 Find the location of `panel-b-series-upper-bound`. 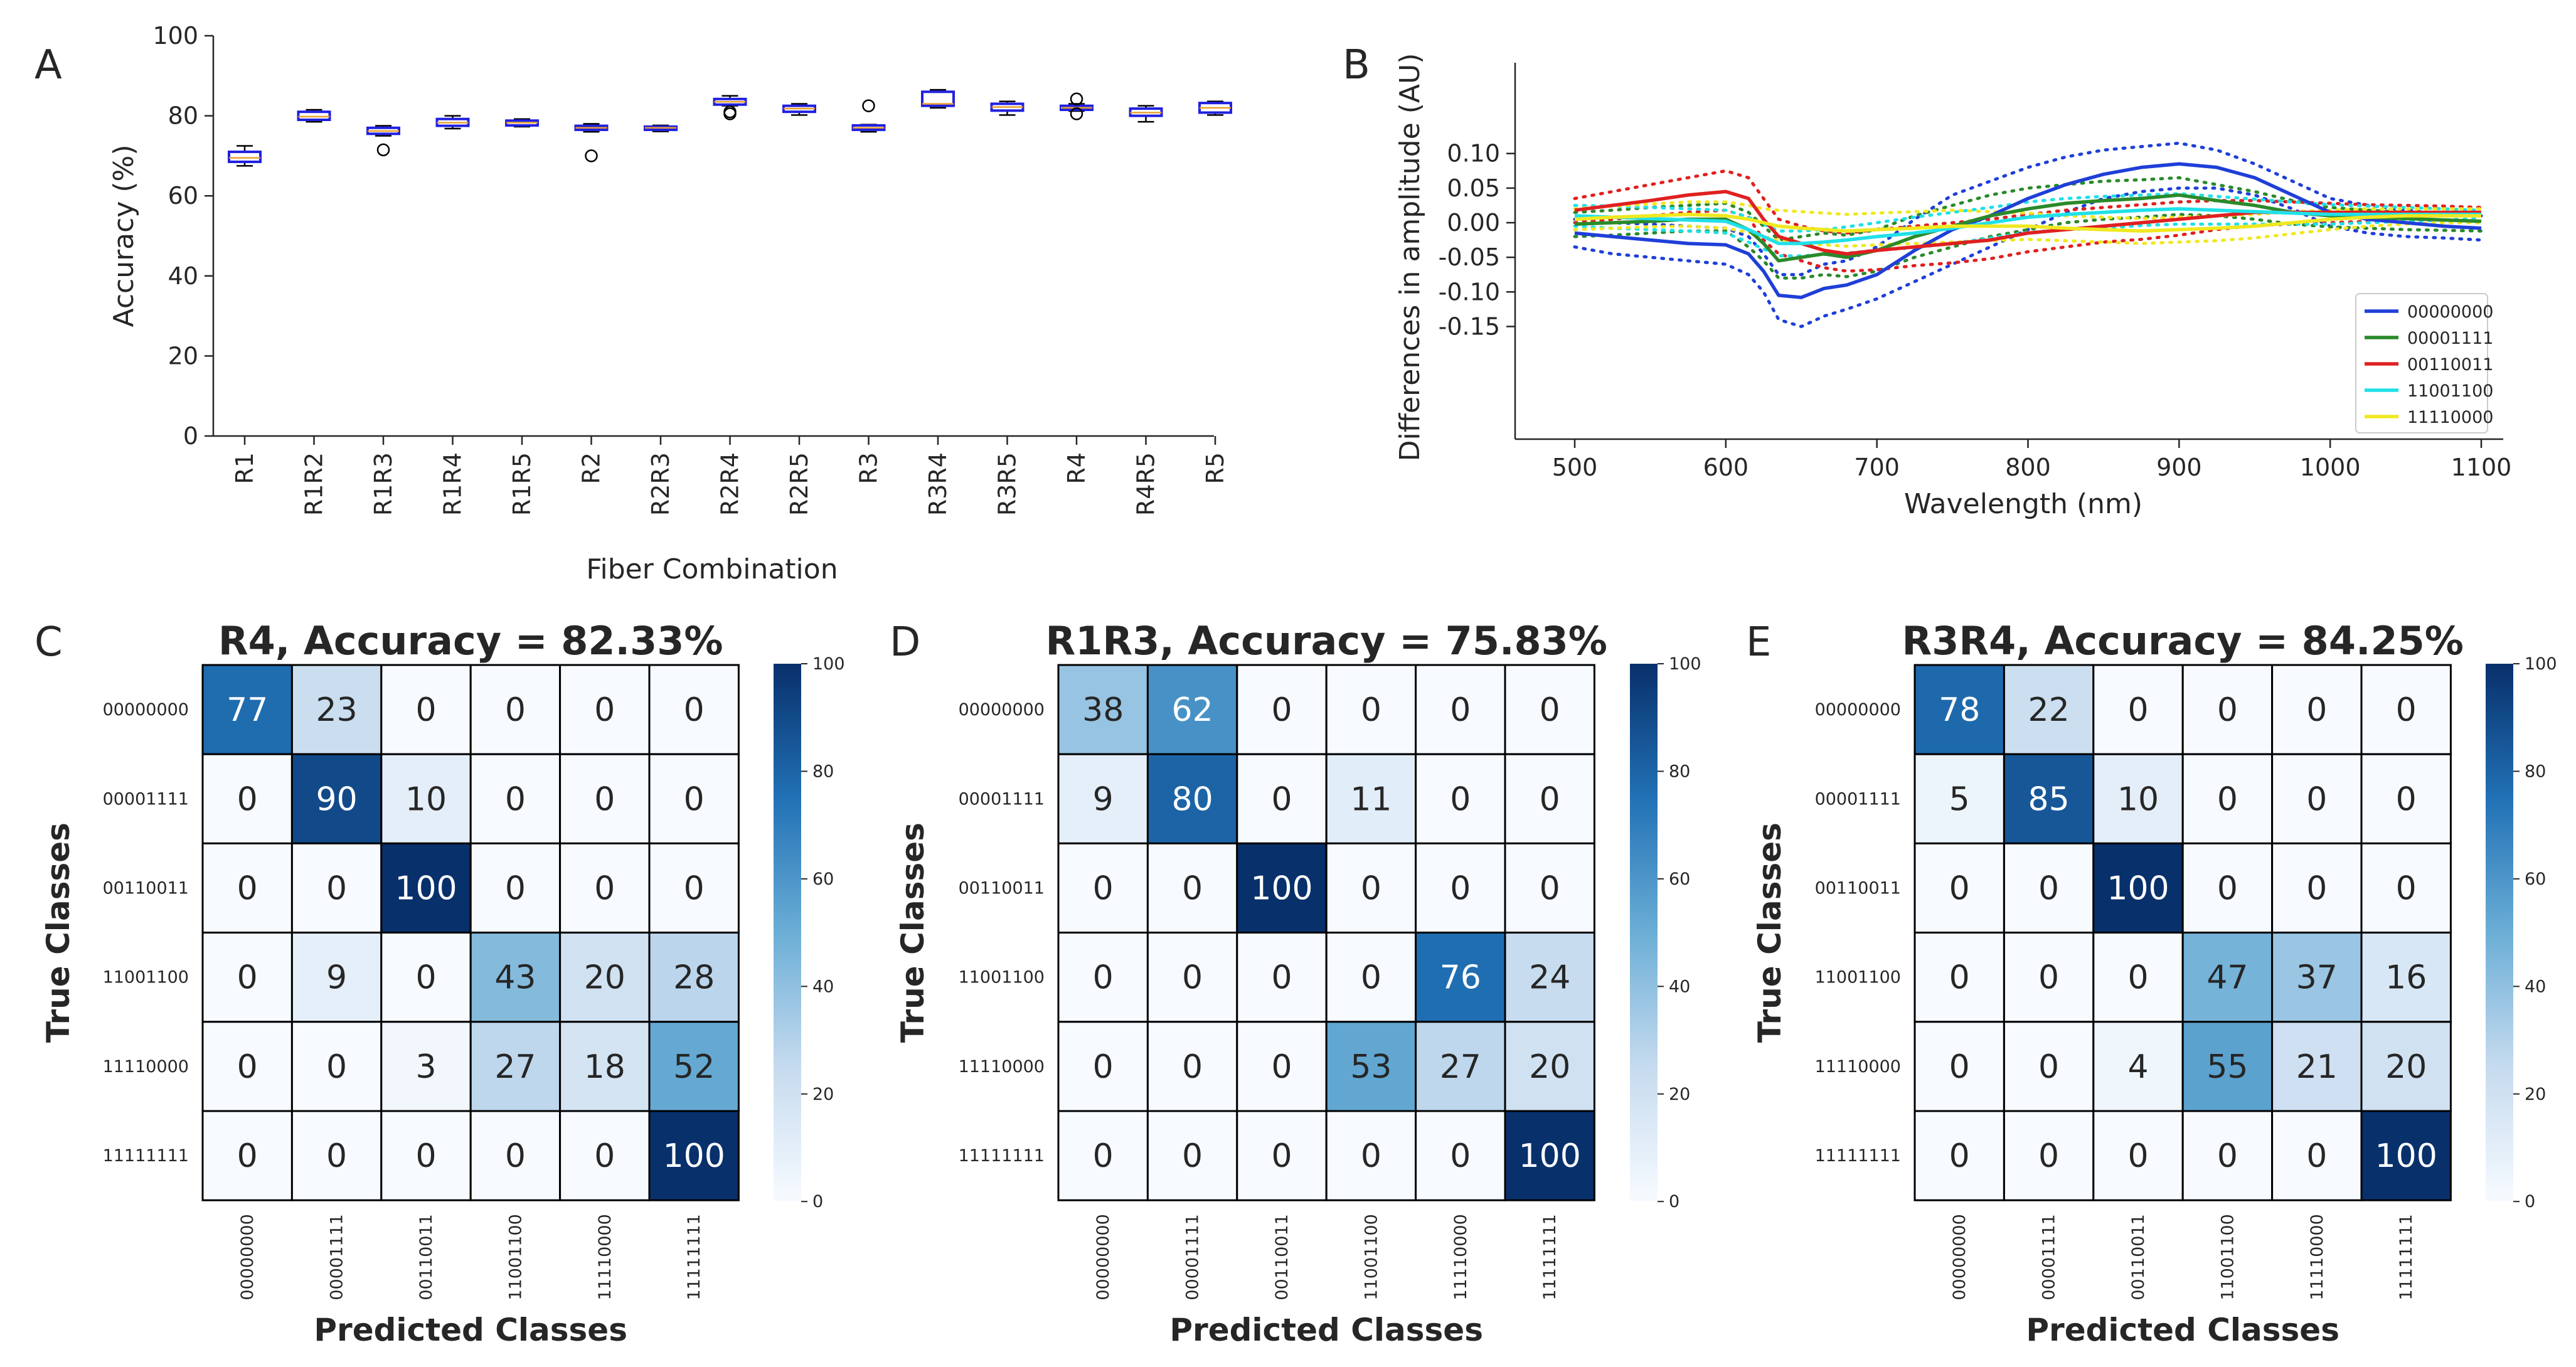

panel-b-series-upper-bound is located at coordinates (2028, 209).